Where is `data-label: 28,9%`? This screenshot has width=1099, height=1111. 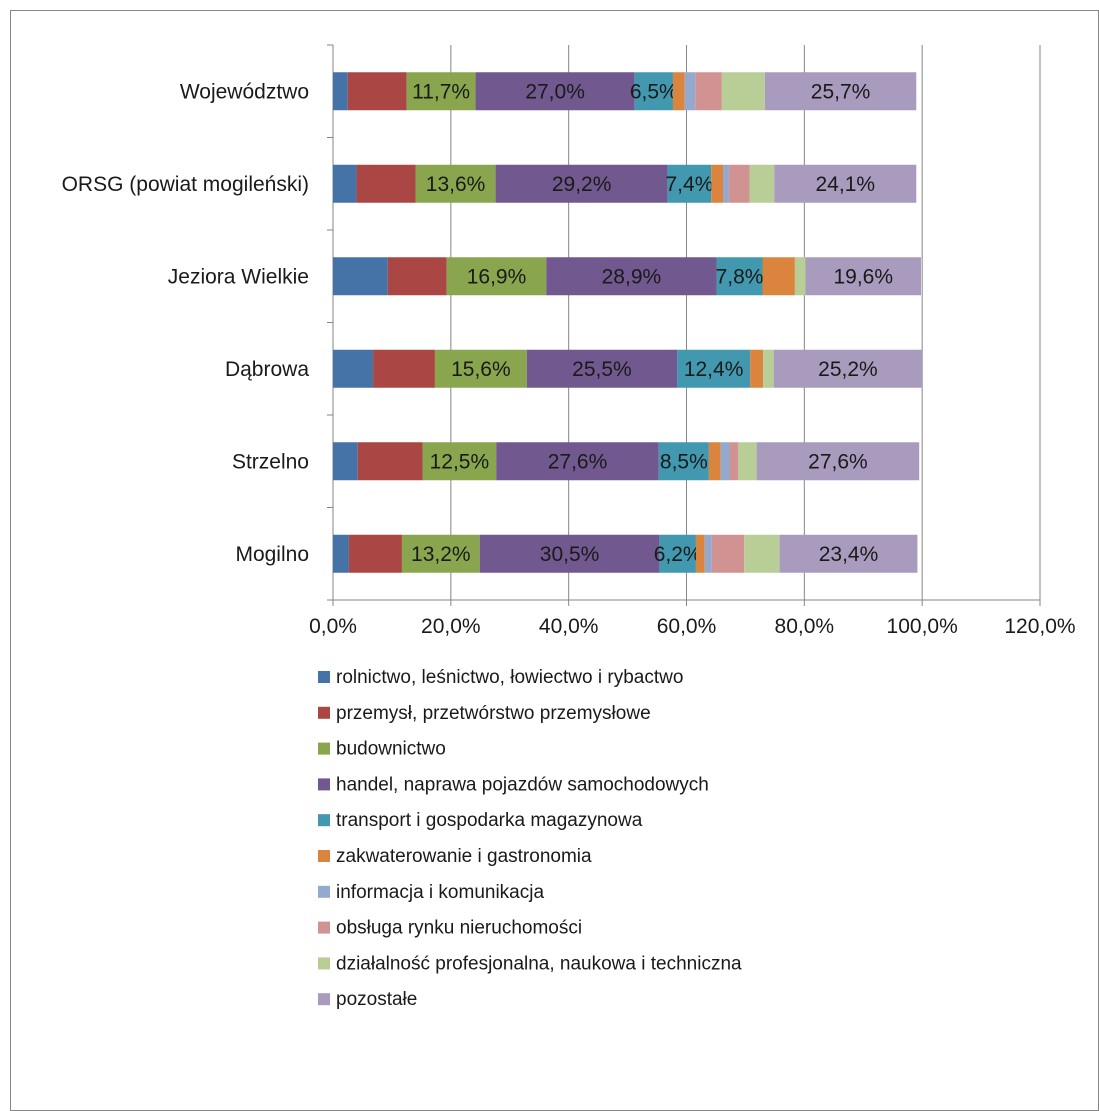
data-label: 28,9% is located at coordinates (632, 276).